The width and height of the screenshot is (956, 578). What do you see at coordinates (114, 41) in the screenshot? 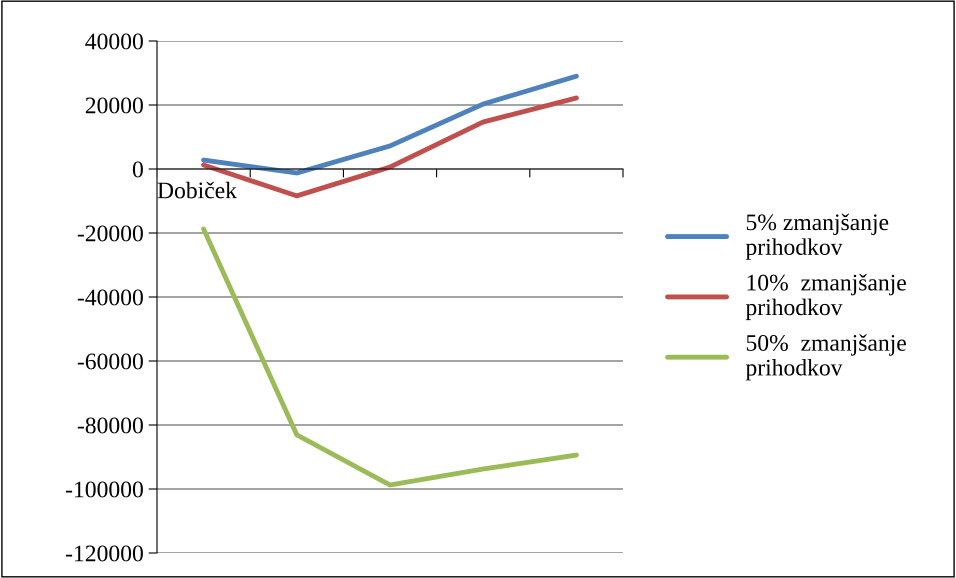
I see `y-tick-label: 40000` at bounding box center [114, 41].